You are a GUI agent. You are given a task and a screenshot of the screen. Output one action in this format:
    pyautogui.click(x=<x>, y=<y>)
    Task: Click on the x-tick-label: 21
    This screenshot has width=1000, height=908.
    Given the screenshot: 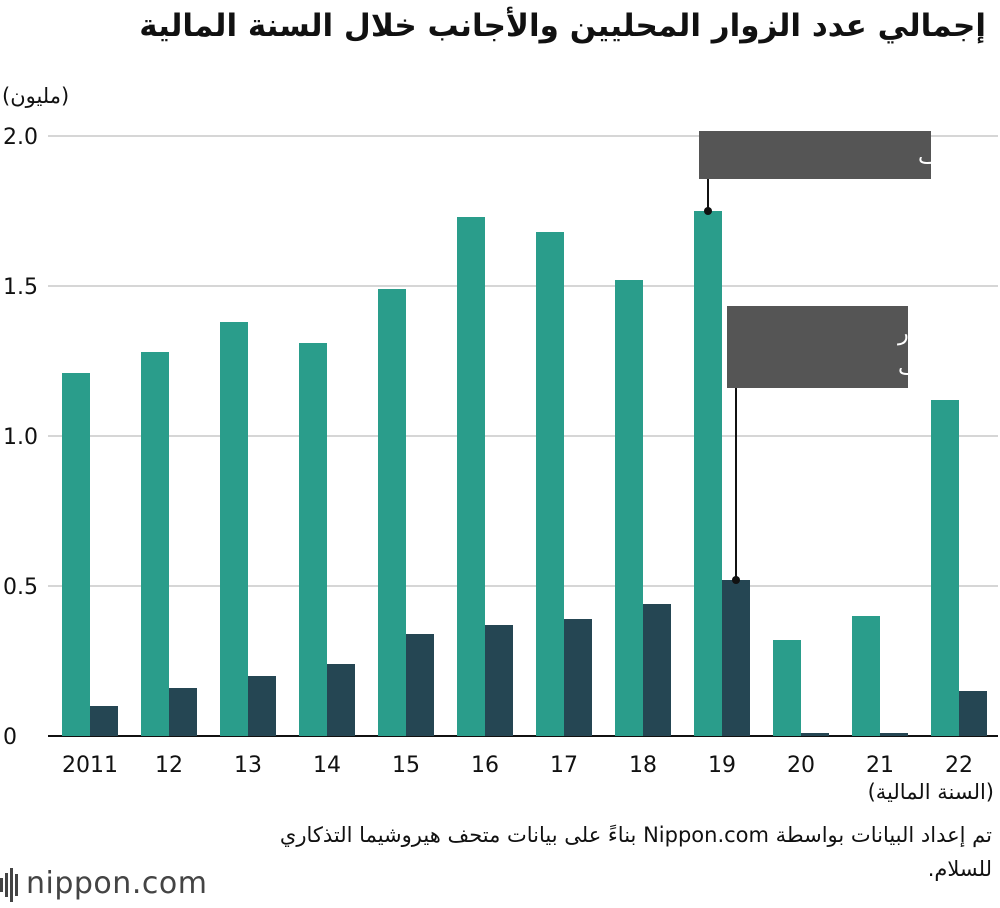 What is the action you would take?
    pyautogui.click(x=880, y=765)
    